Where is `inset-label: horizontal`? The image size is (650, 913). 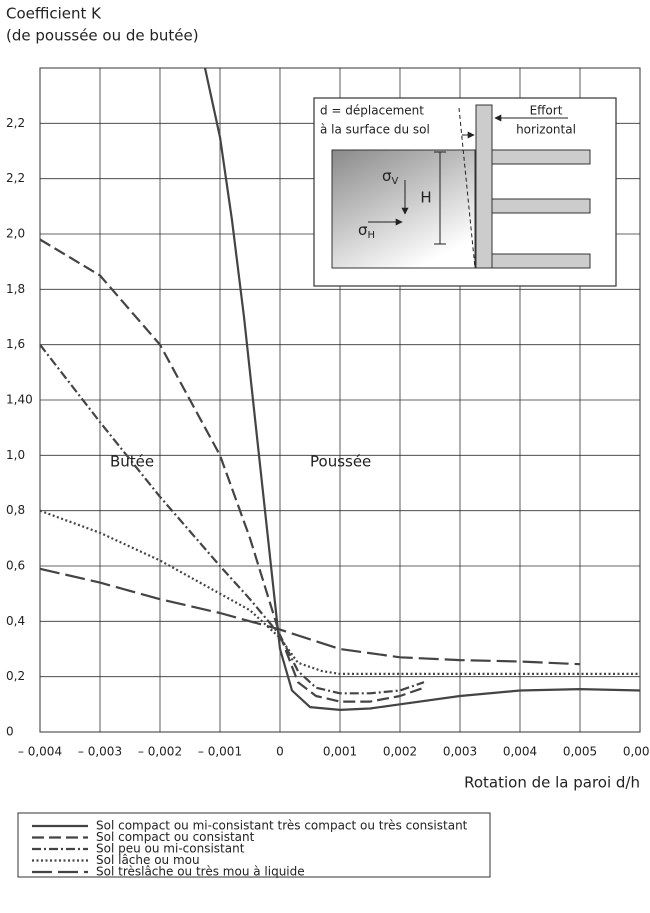
inset-label: horizontal is located at coordinates (546, 130).